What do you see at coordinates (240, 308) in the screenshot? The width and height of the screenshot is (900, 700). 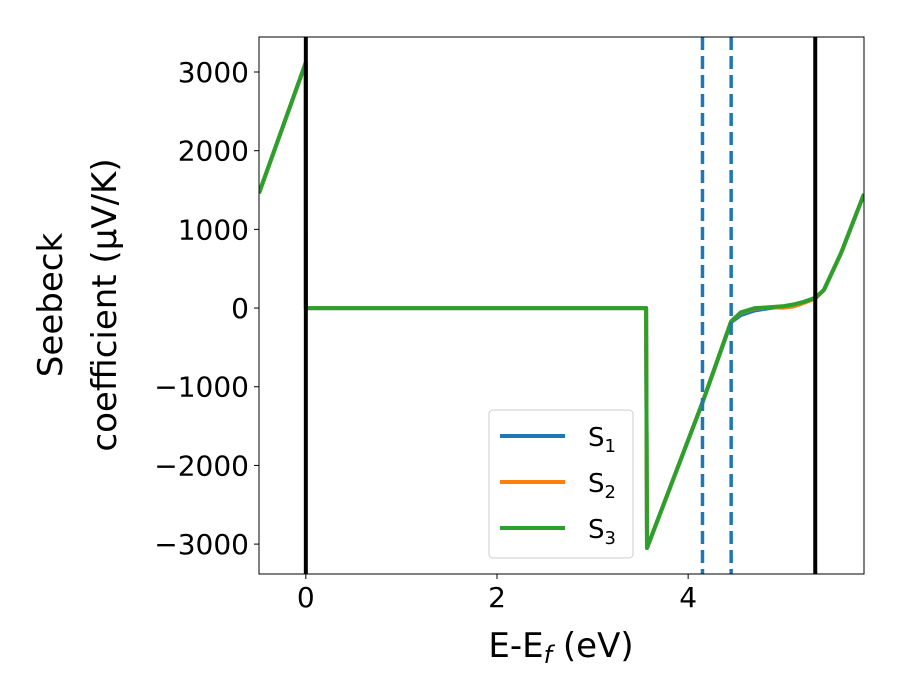 I see `y-tick-label: 0` at bounding box center [240, 308].